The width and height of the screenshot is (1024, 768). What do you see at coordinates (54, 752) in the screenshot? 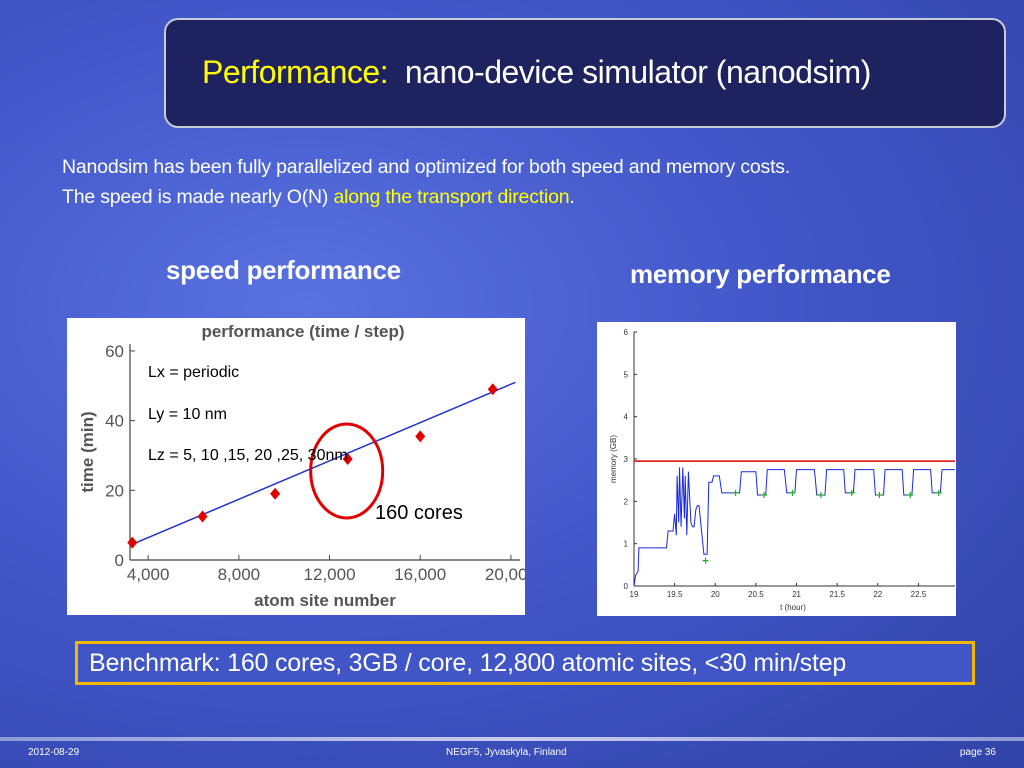
I see `footer-date: 2012-08-29` at bounding box center [54, 752].